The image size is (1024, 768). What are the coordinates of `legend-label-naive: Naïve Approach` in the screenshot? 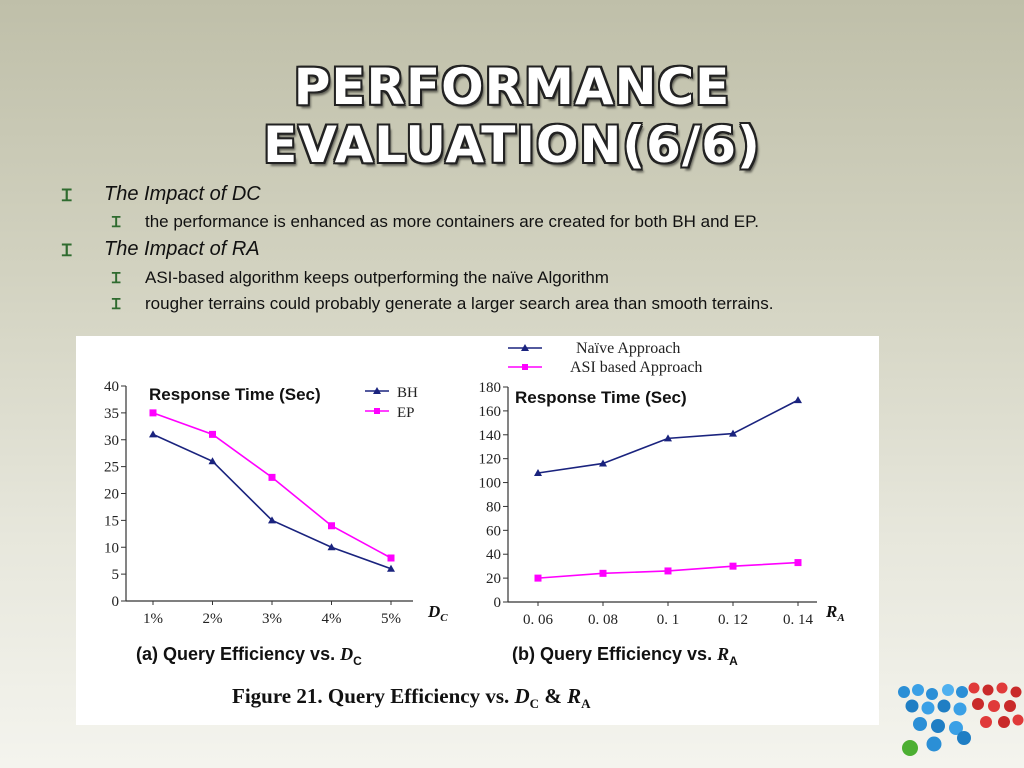 It's located at (628, 348).